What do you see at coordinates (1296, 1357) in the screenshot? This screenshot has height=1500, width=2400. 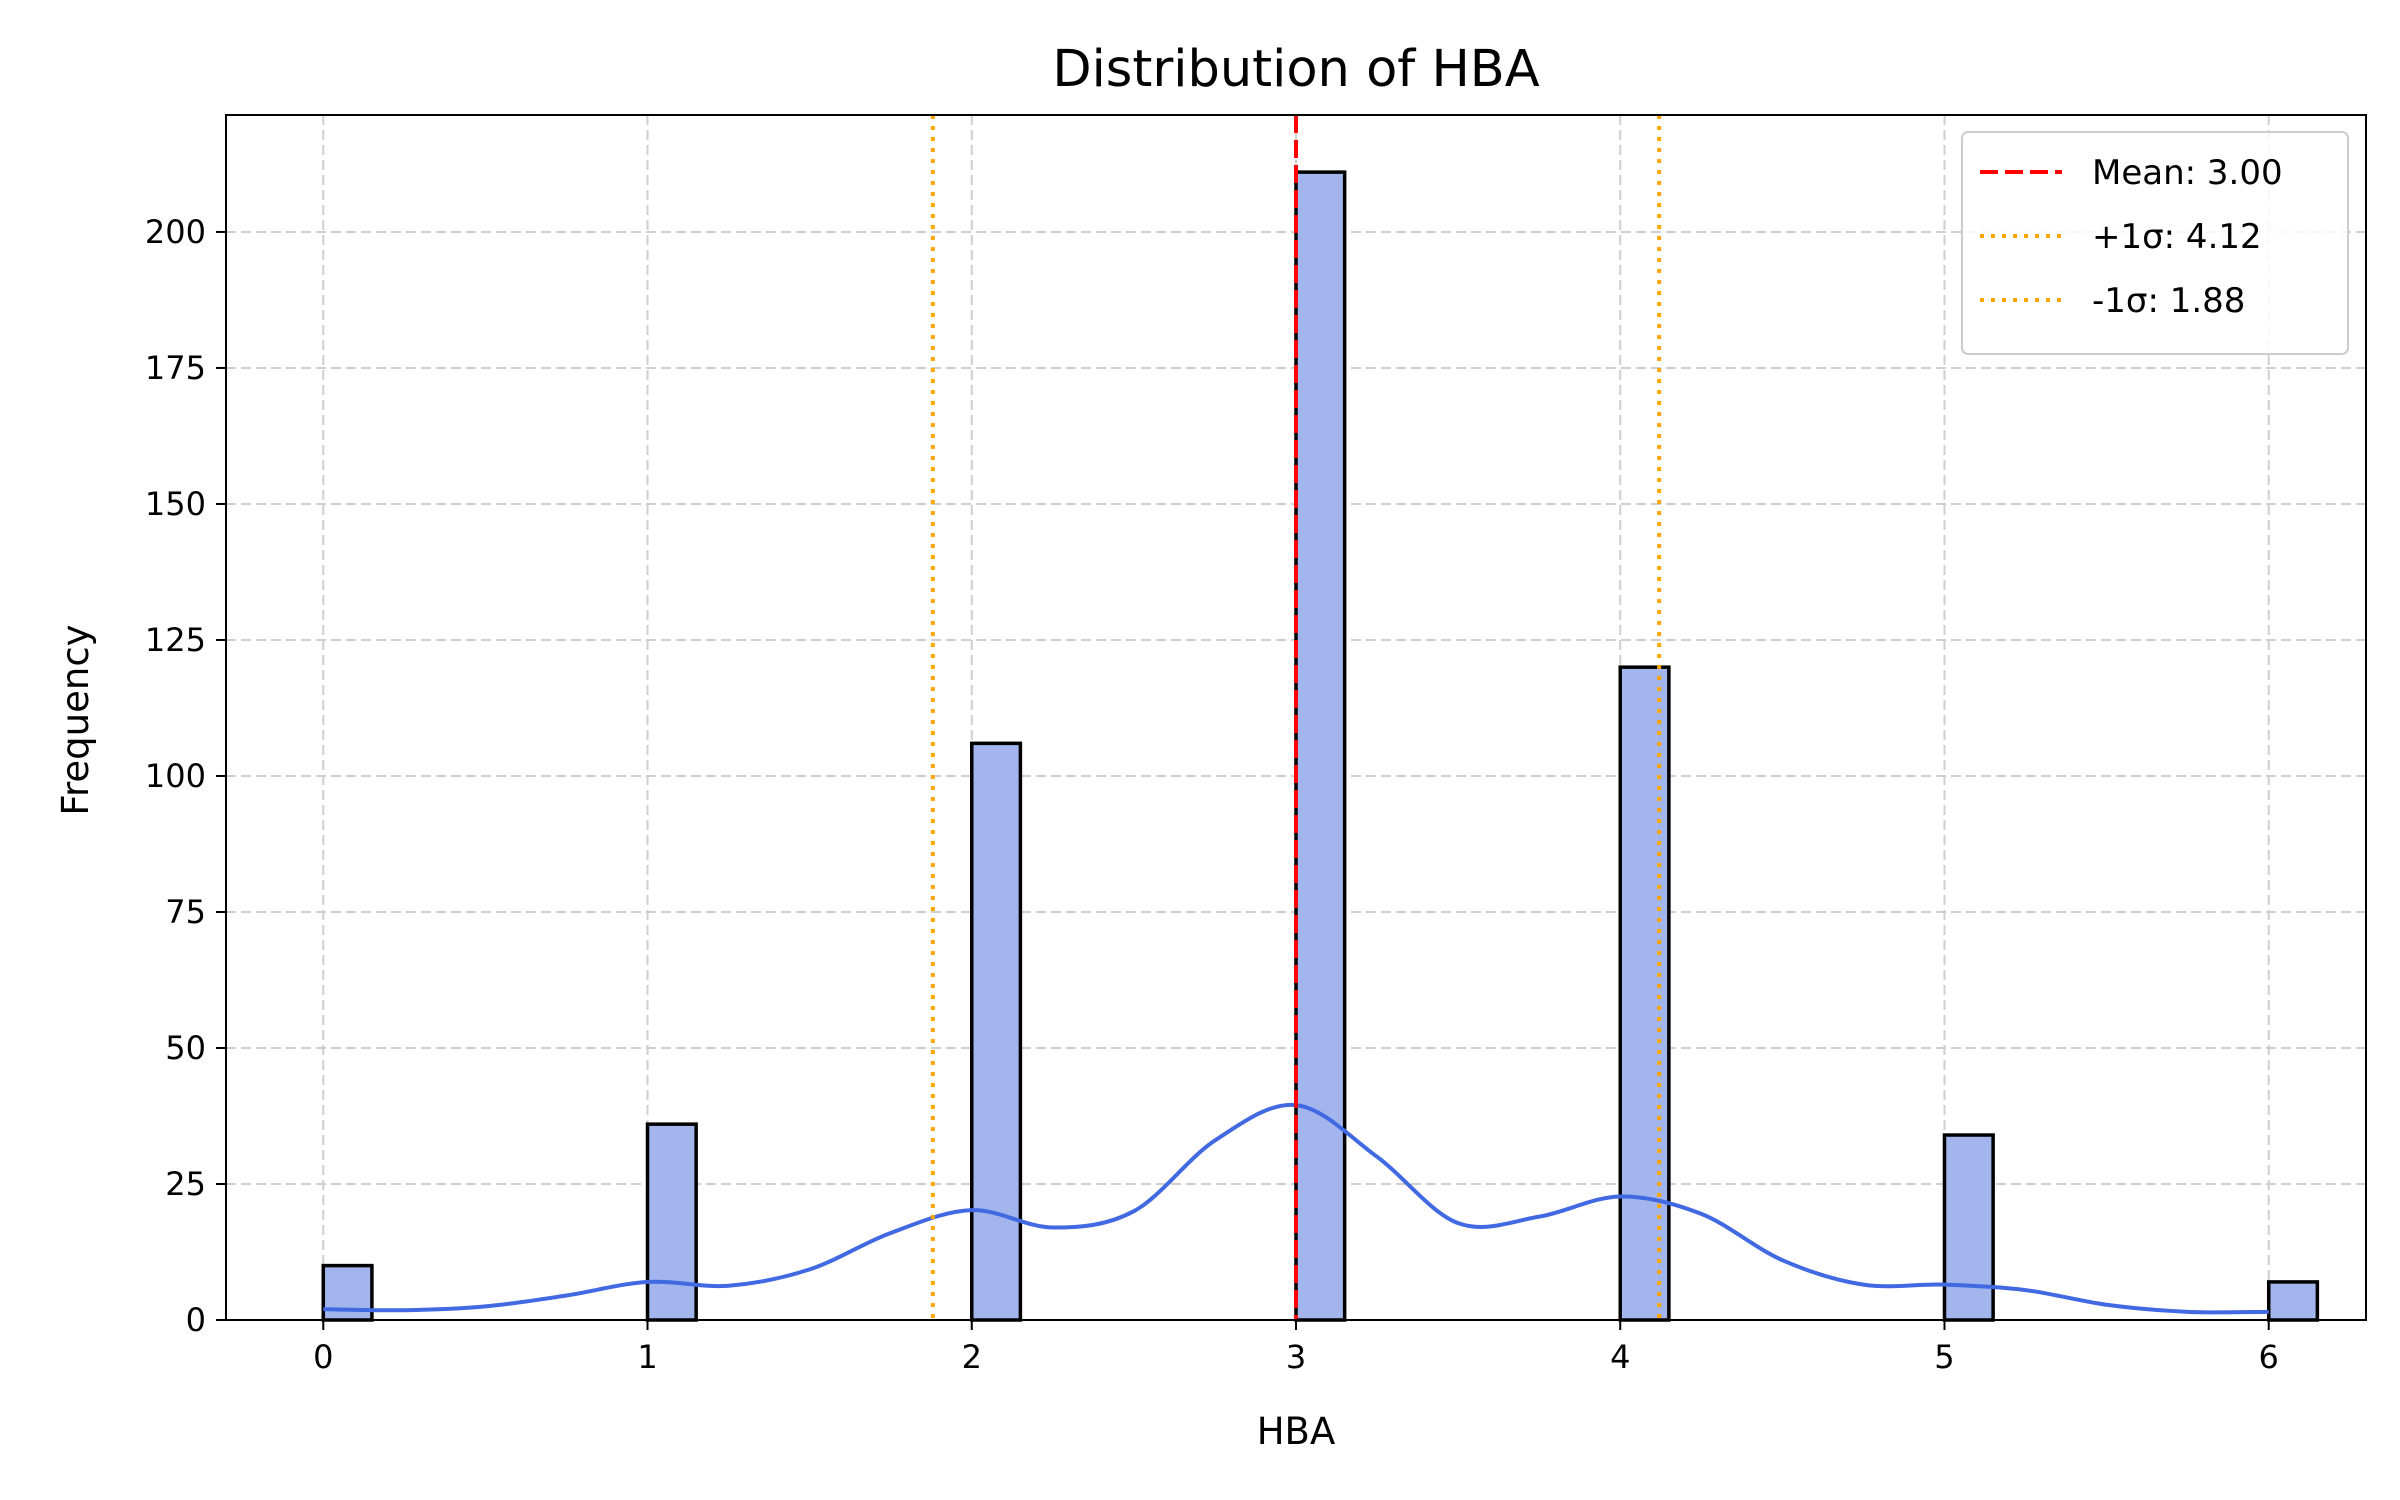 I see `x-tick-label: 3` at bounding box center [1296, 1357].